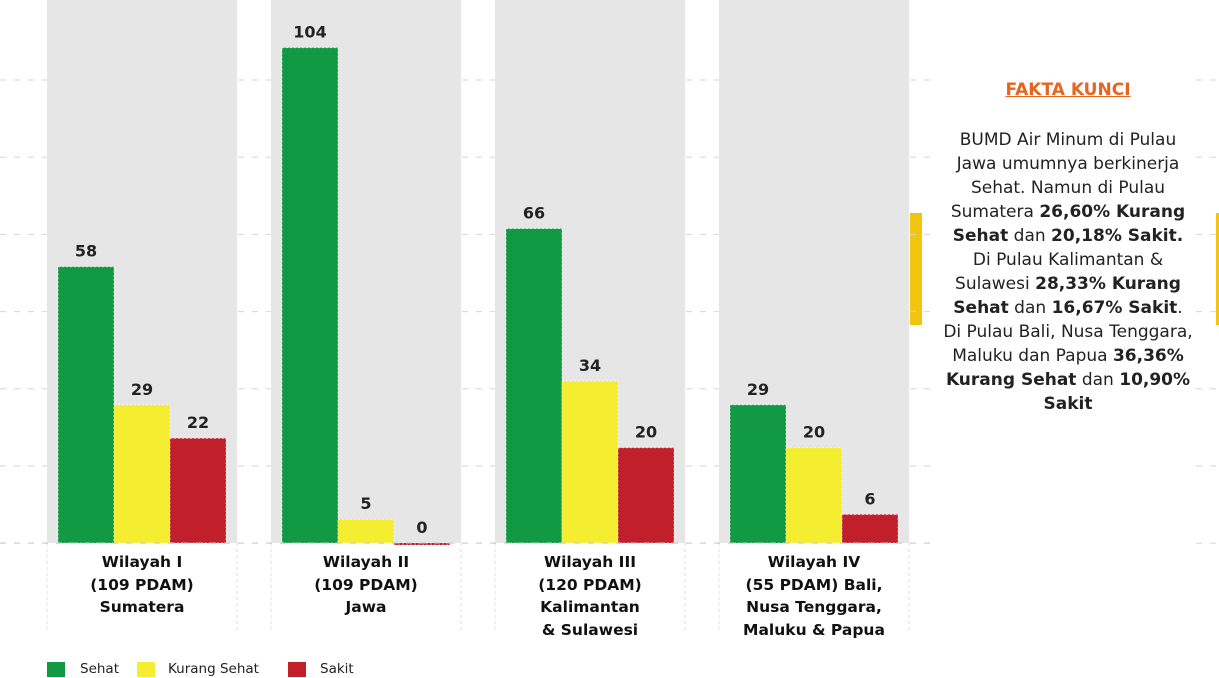 This screenshot has height=678, width=1219. I want to click on legend-label: Sehat, so click(99, 669).